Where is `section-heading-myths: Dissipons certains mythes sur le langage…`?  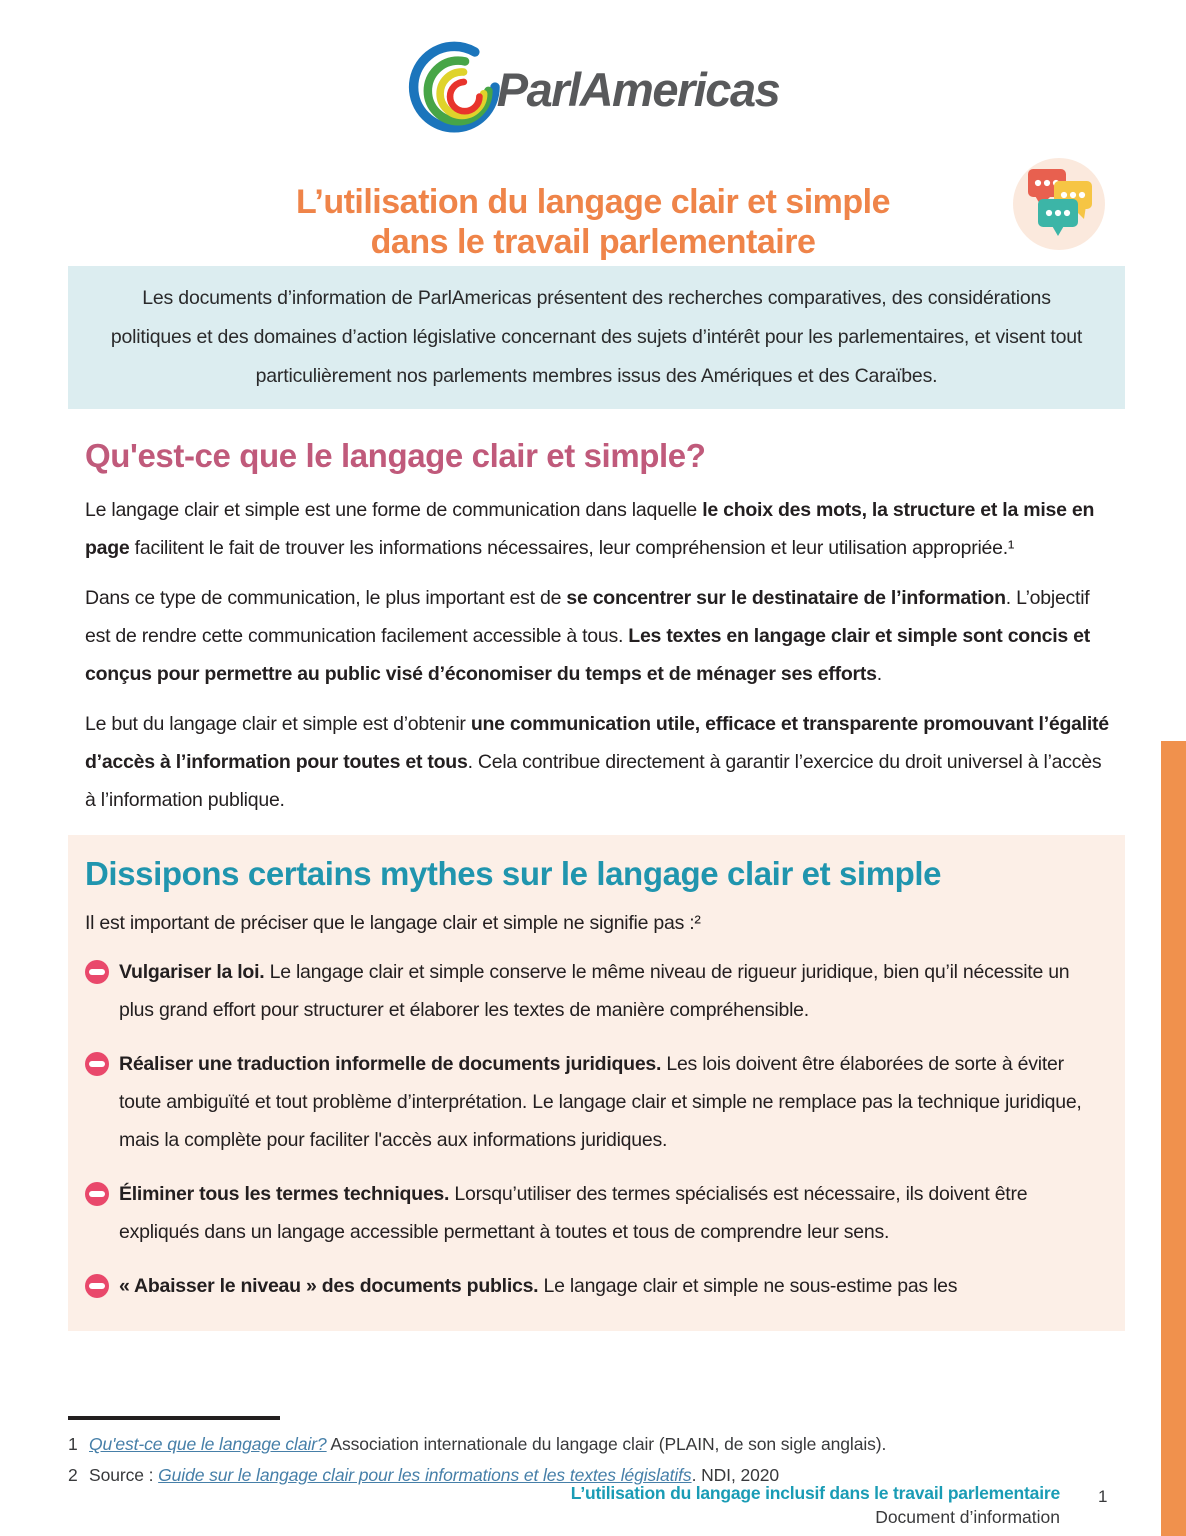 section-heading-myths: Dissipons certains mythes sur le langage… is located at coordinates (513, 873).